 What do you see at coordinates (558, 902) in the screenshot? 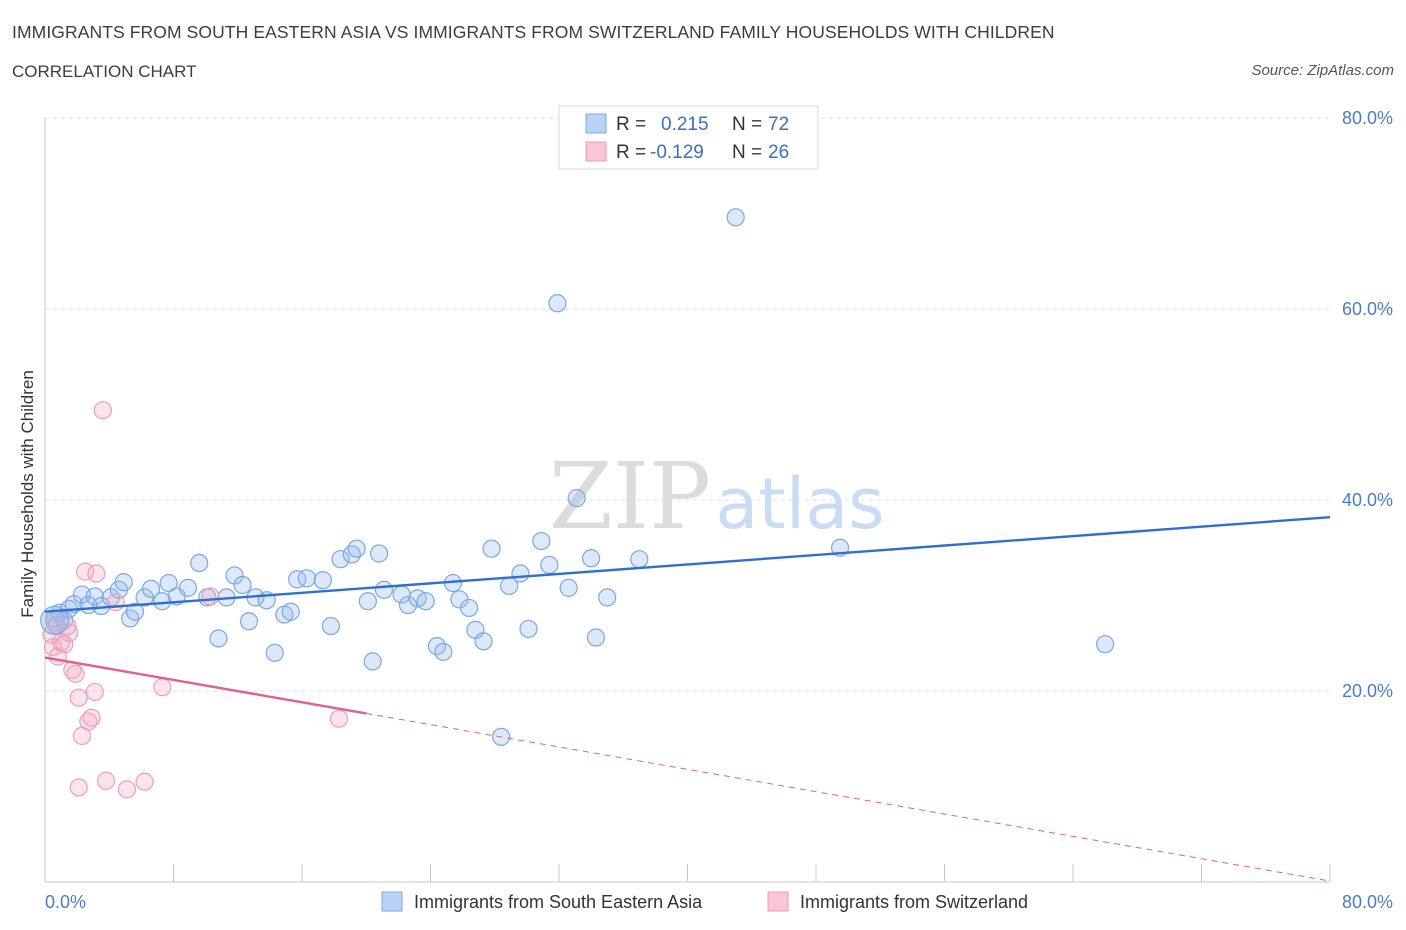
I see `bottom-legend-label-sea: Immigrants from South Eastern Asia` at bounding box center [558, 902].